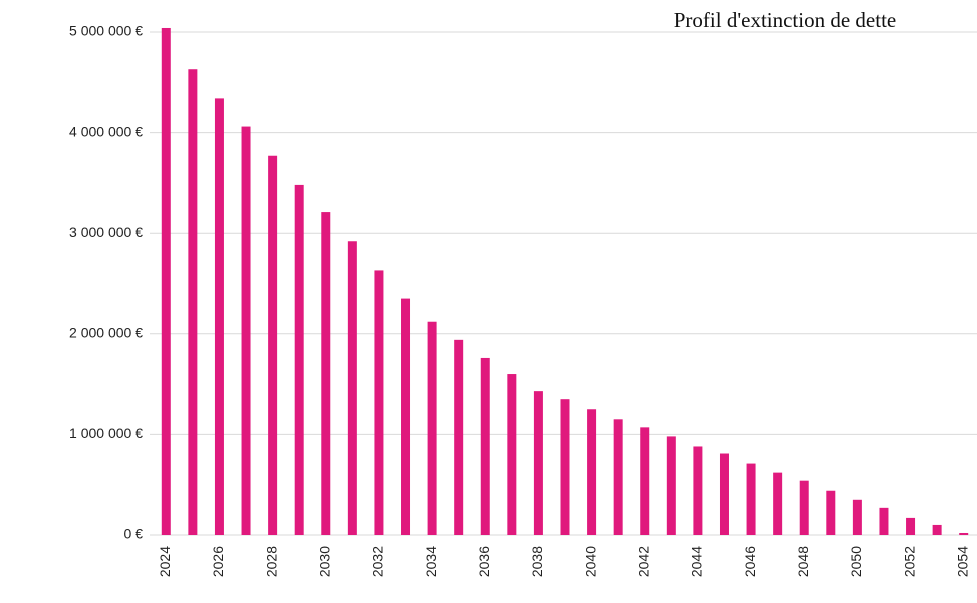 Image resolution: width=977 pixels, height=603 pixels. I want to click on x-tick-label: 2042, so click(643, 561).